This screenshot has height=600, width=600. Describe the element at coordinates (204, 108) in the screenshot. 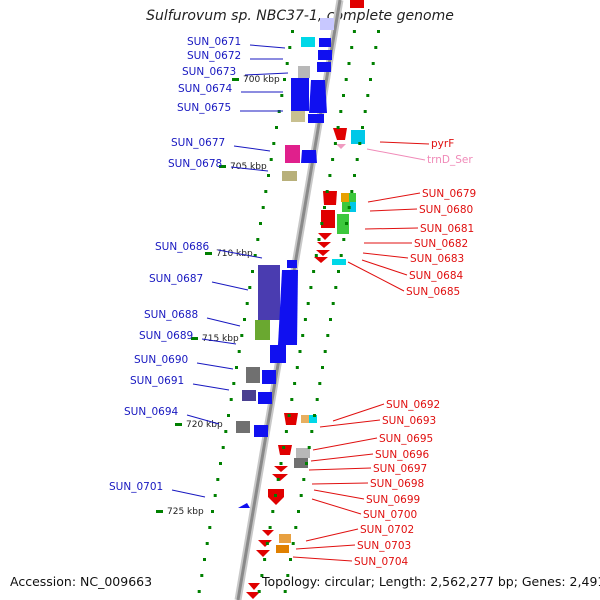

I see `gene-label-sun_0675: SUN_0675` at that location.